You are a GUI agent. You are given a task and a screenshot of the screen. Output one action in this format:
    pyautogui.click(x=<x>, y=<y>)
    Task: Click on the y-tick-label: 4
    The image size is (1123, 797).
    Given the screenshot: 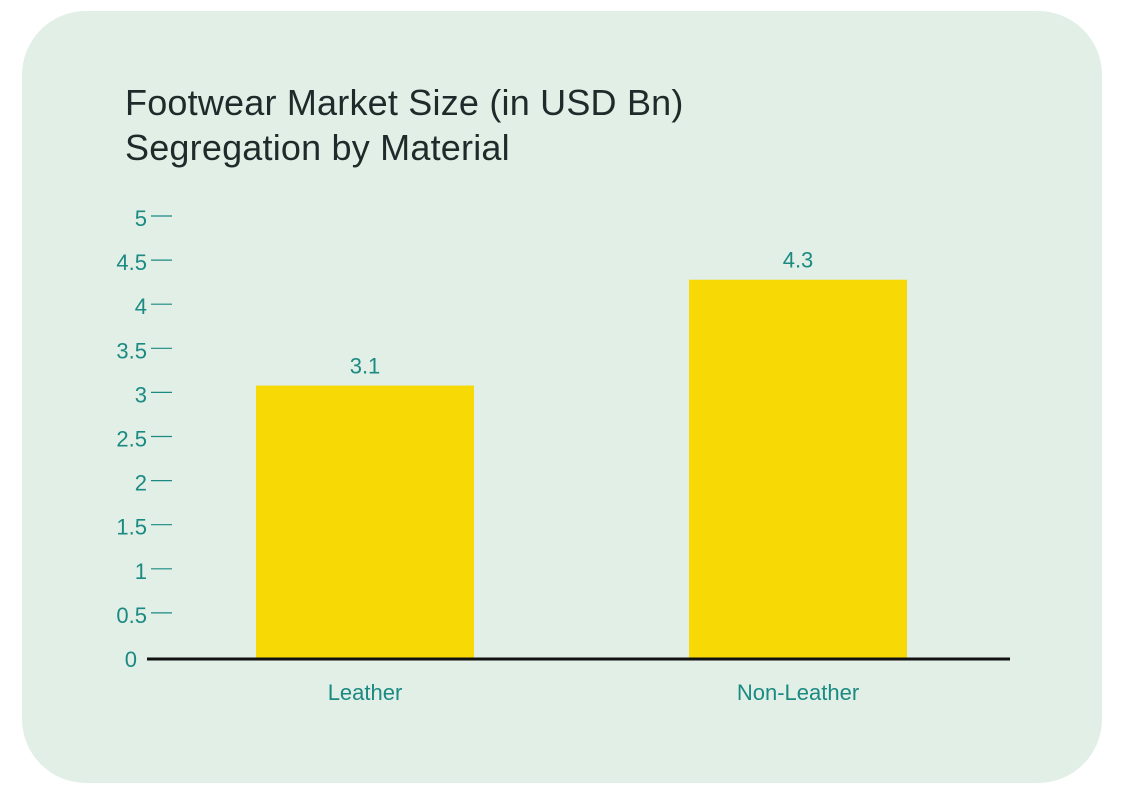 What is the action you would take?
    pyautogui.click(x=141, y=306)
    